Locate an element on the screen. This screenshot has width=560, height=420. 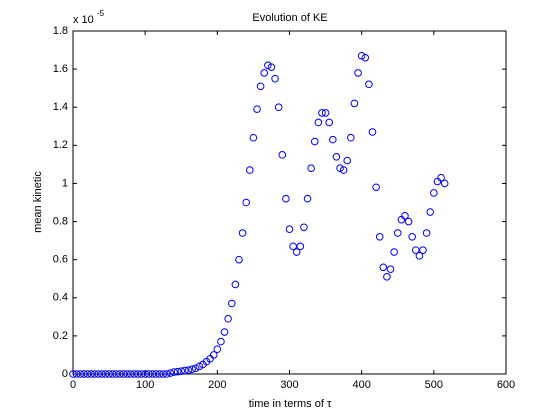
x-tick-label: 200 is located at coordinates (217, 385).